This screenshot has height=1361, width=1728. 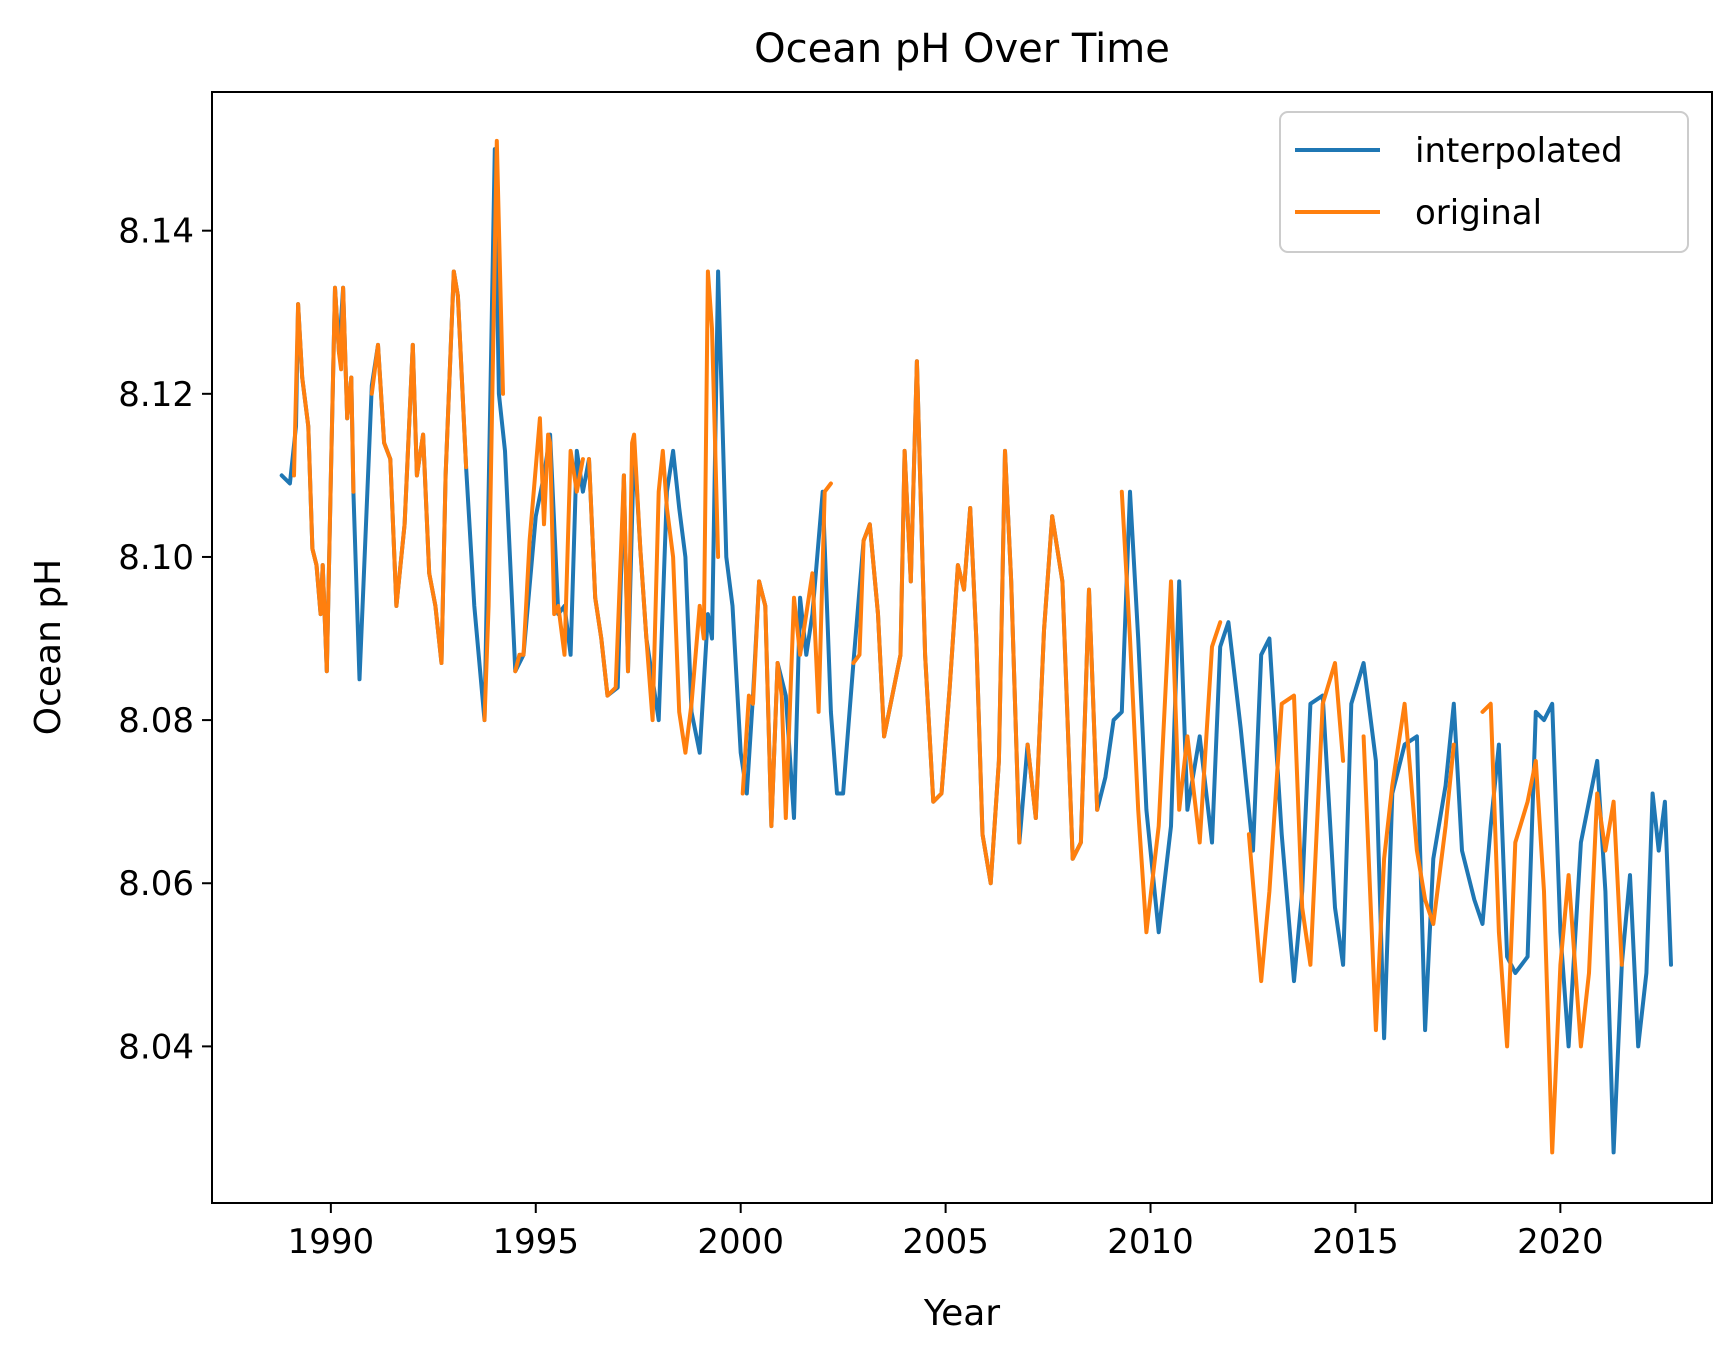 What do you see at coordinates (156, 884) in the screenshot?
I see `y-tick-label: 8.06` at bounding box center [156, 884].